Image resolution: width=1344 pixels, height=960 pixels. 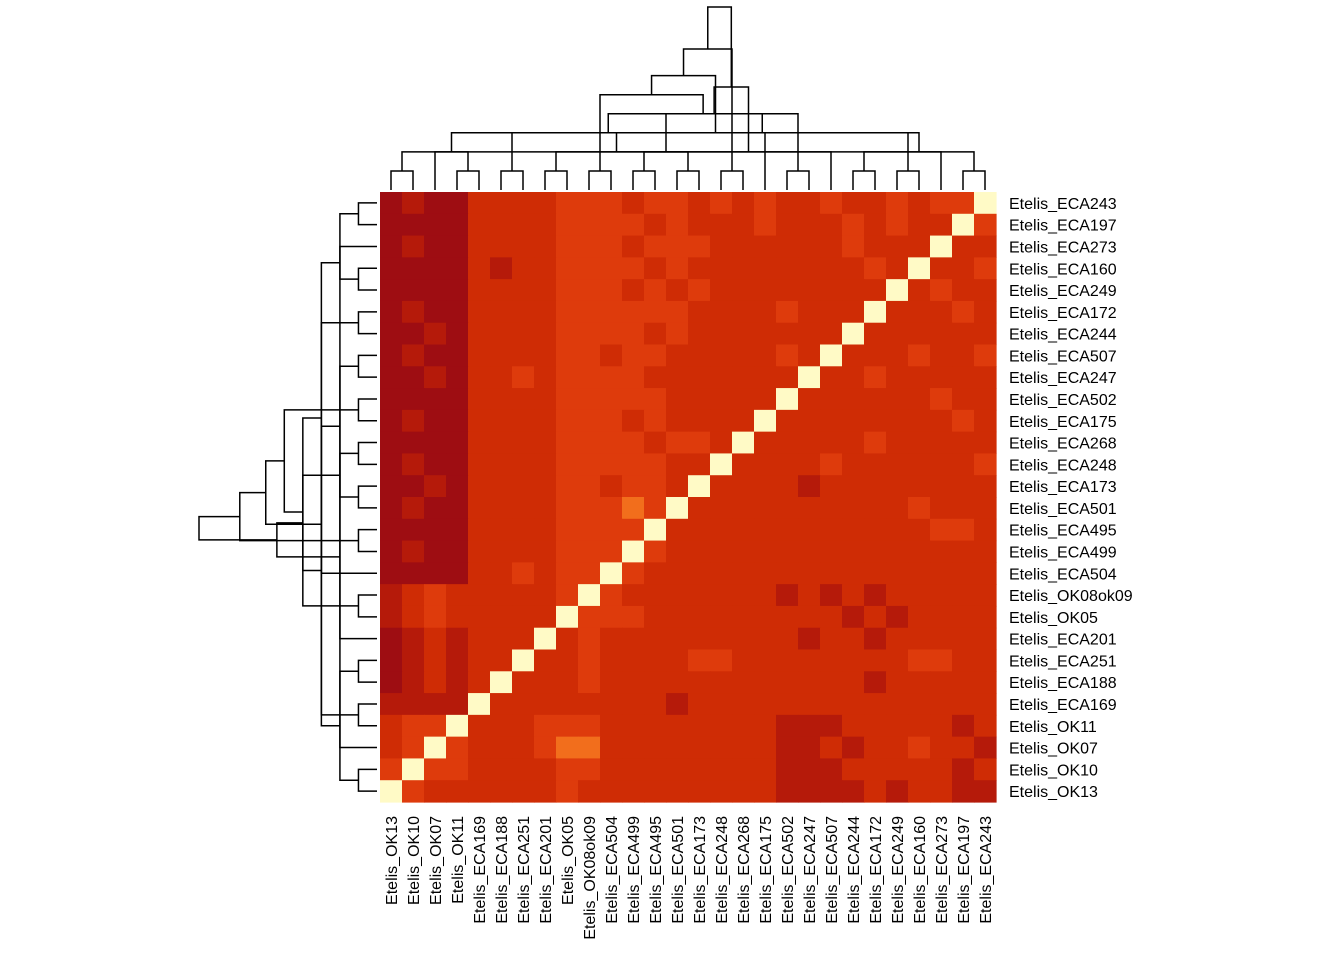 What do you see at coordinates (1063, 356) in the screenshot?
I see `row-label: Etelis_ECA507` at bounding box center [1063, 356].